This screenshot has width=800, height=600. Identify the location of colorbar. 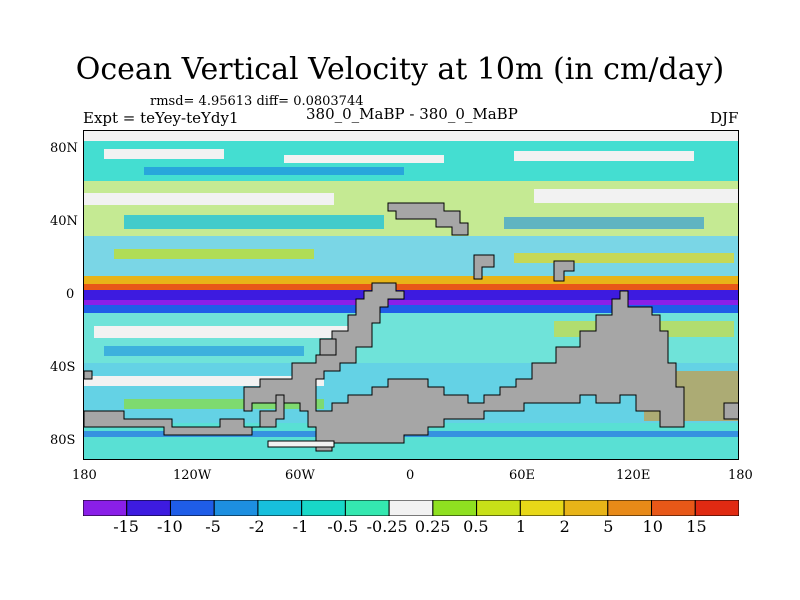
(411, 508).